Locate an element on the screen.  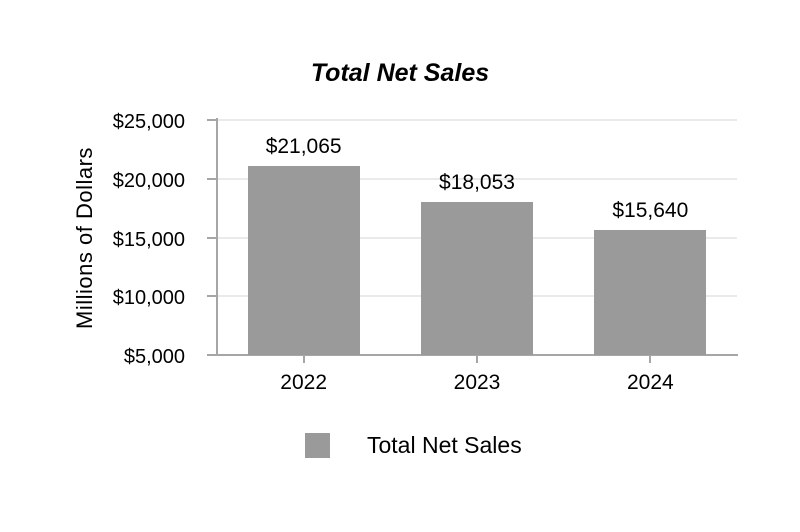
y-tick-label: $20,000 is located at coordinates (148, 180).